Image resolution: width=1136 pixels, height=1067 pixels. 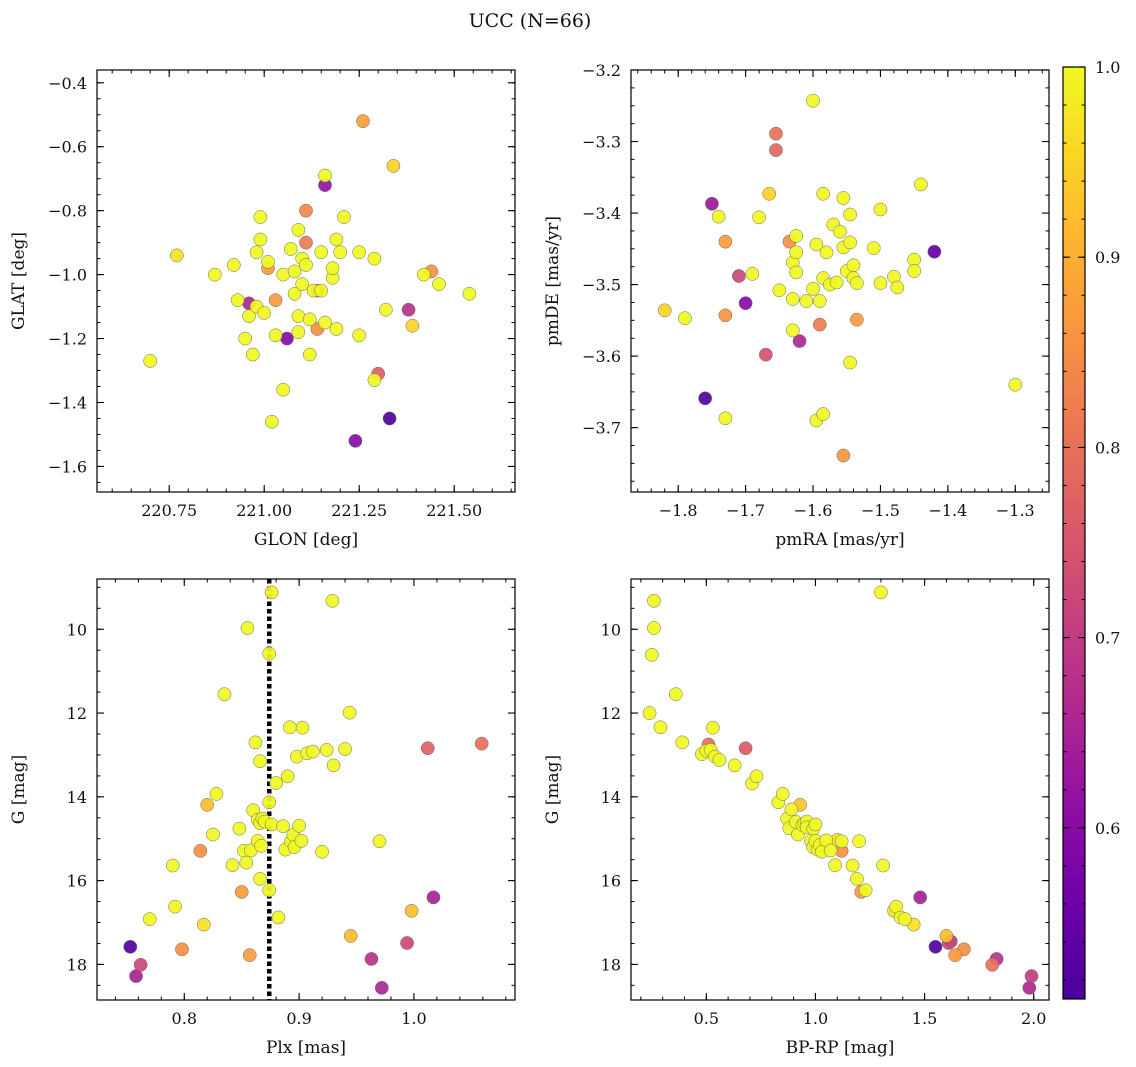 What do you see at coordinates (601, 213) in the screenshot?
I see `y-tick-label: −3.4` at bounding box center [601, 213].